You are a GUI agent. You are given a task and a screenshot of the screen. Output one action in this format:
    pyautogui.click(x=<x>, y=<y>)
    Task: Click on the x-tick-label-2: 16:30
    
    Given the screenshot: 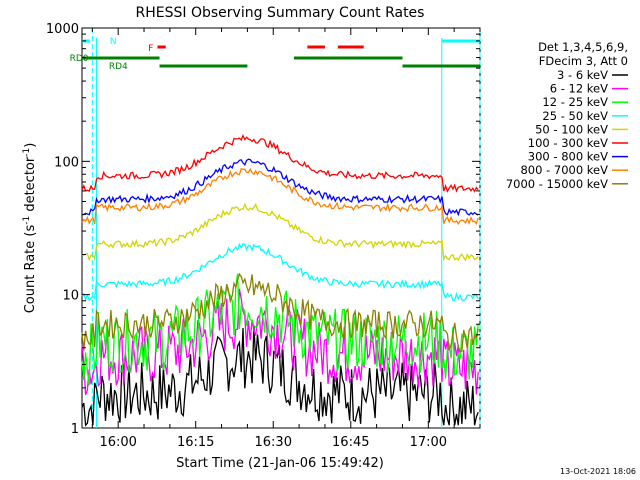 What is the action you would take?
    pyautogui.click(x=273, y=442)
    